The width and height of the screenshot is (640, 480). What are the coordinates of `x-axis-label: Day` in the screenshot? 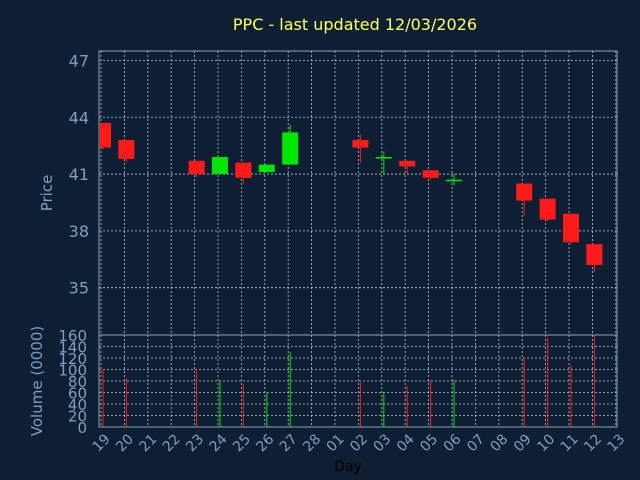 It's located at (348, 467).